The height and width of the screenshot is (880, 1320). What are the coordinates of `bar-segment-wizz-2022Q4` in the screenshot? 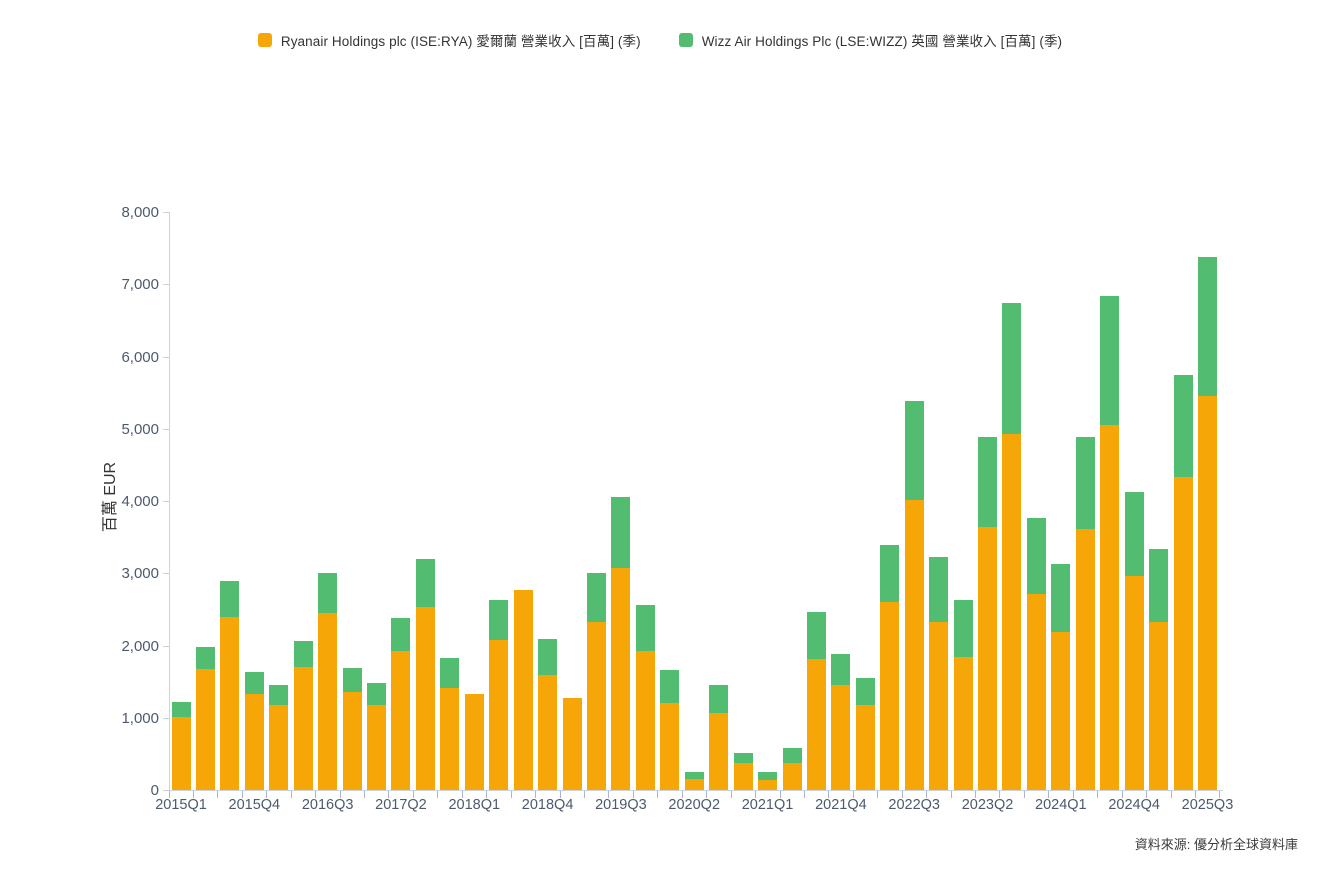 It's located at (939, 589).